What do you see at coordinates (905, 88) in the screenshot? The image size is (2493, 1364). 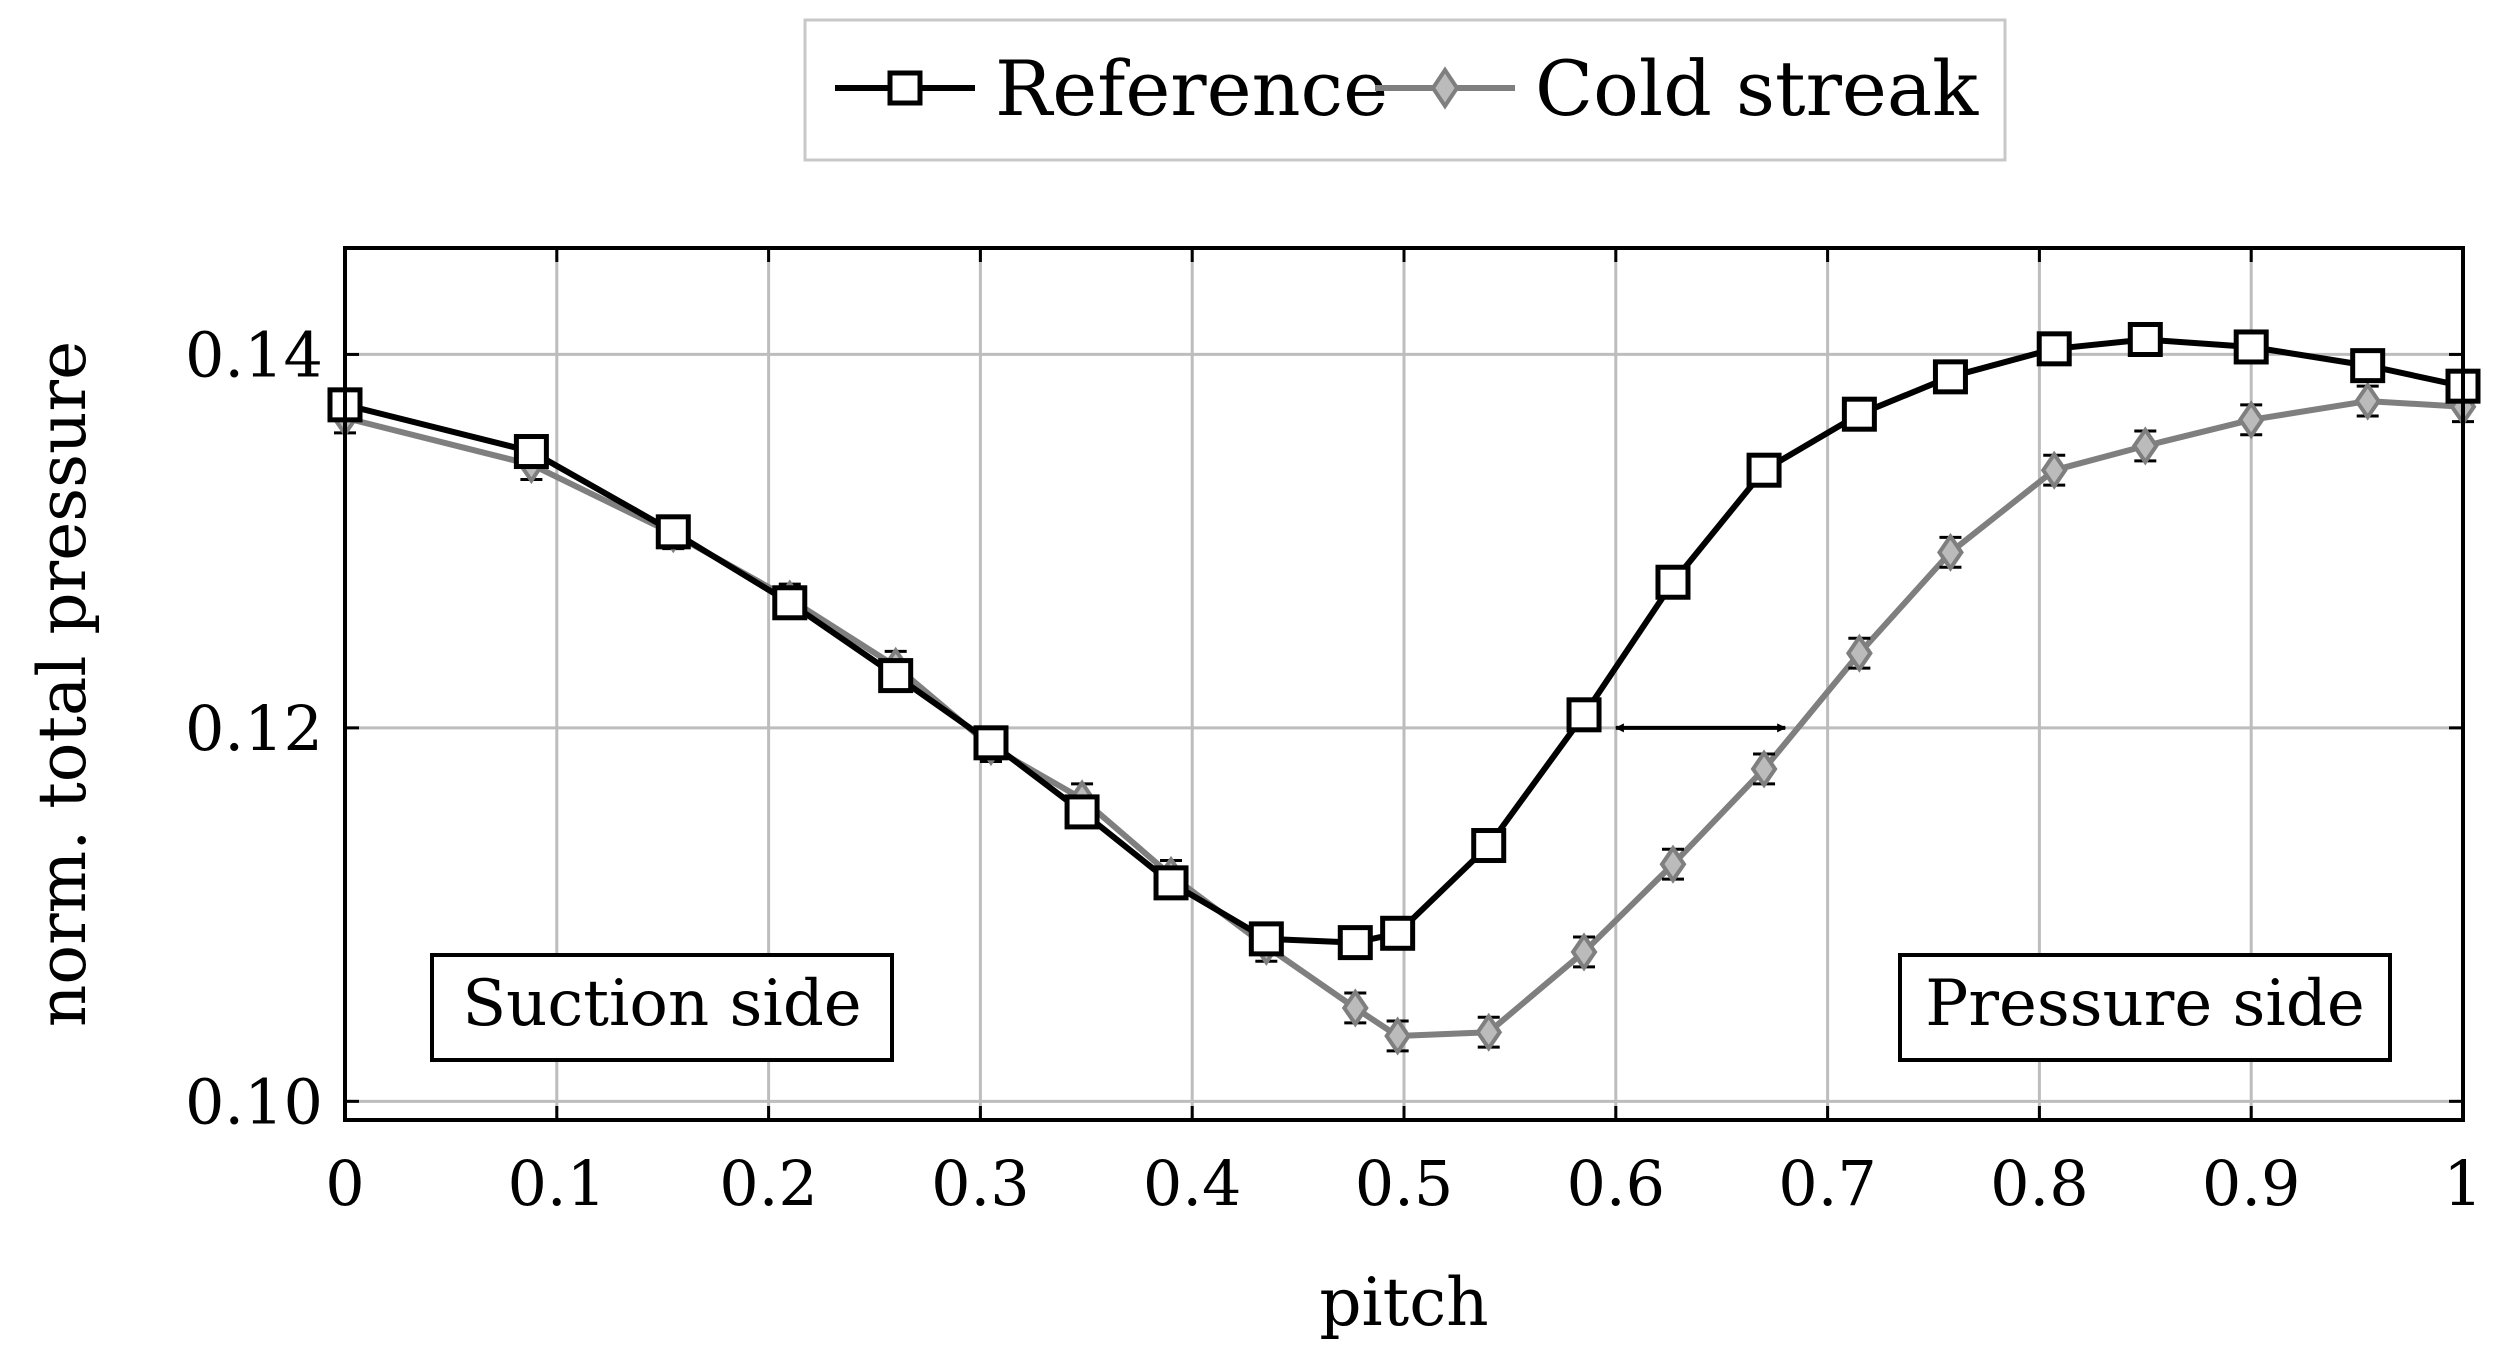 I see `legend-marker-reference` at bounding box center [905, 88].